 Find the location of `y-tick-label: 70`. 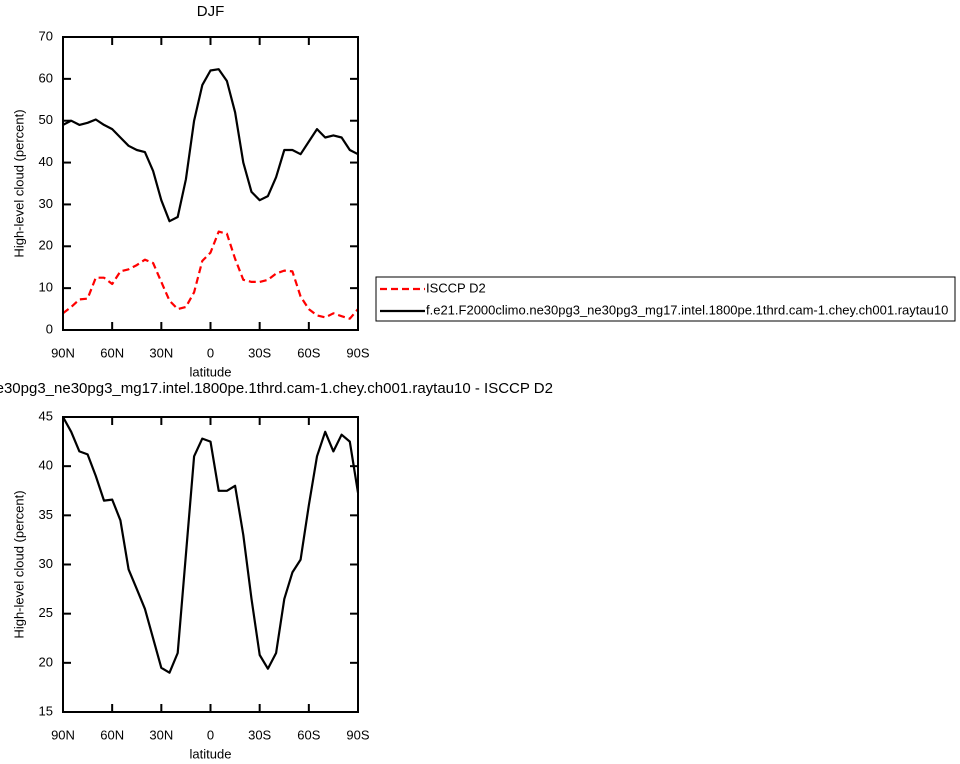

y-tick-label: 70 is located at coordinates (46, 35).